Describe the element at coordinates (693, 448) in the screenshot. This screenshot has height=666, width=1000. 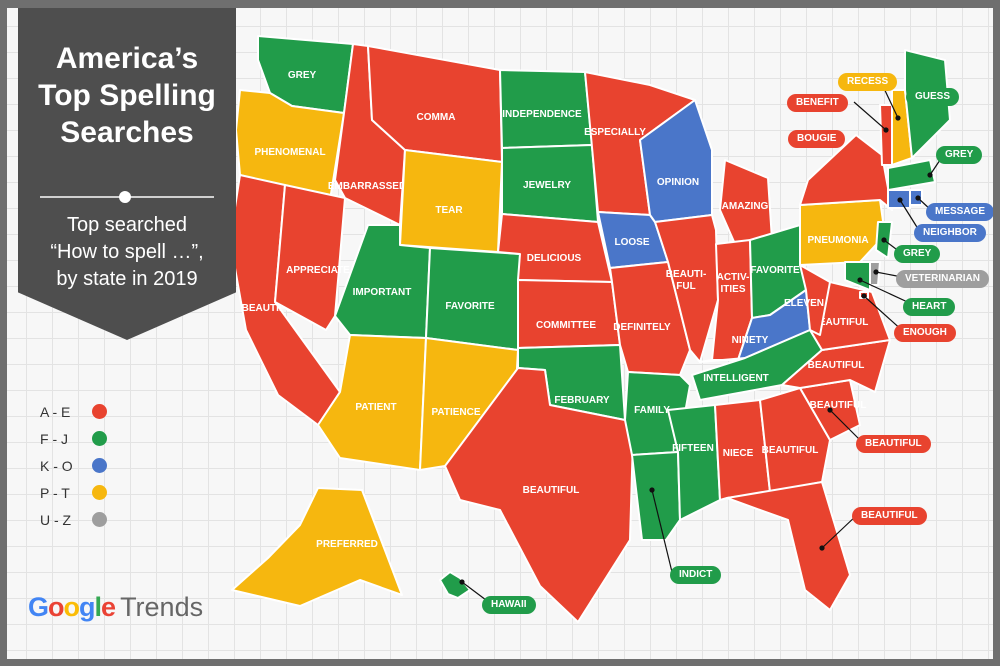
I see `state-label-ms: FIFTEEN` at that location.